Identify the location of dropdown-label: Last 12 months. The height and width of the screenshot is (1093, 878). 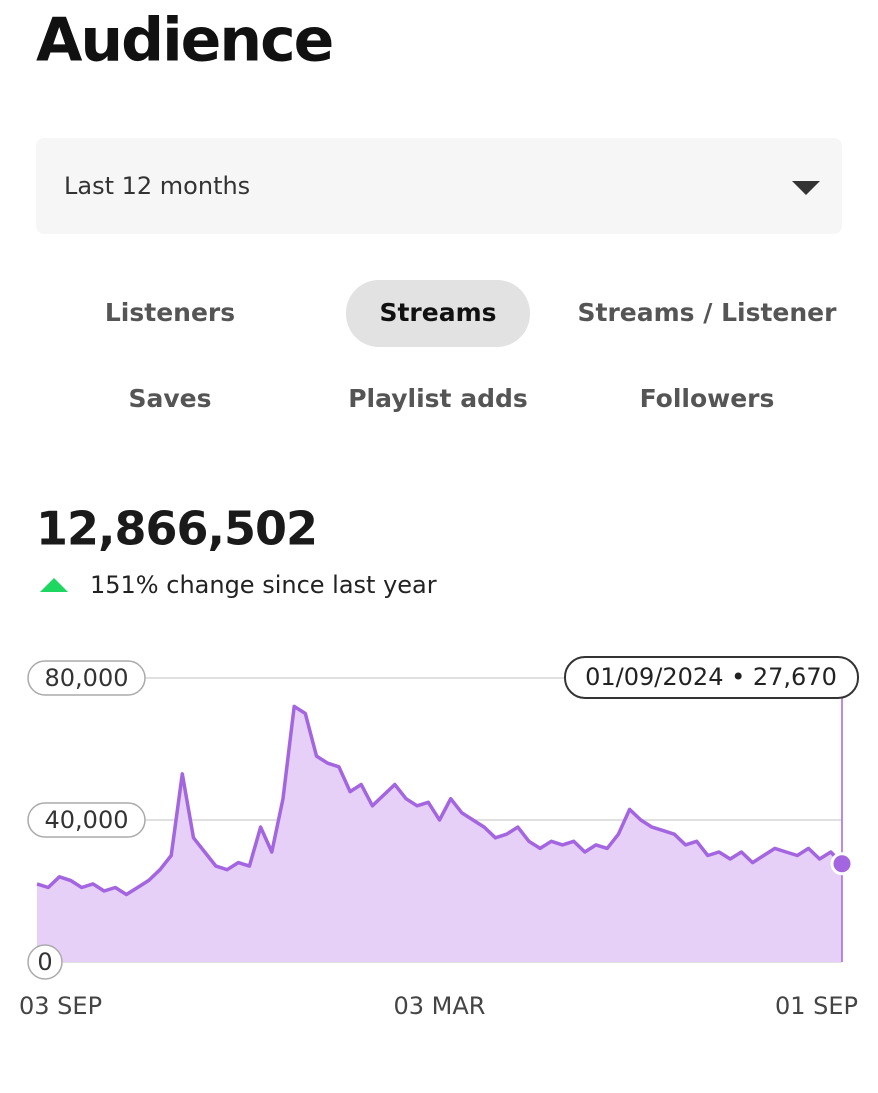
(157, 186).